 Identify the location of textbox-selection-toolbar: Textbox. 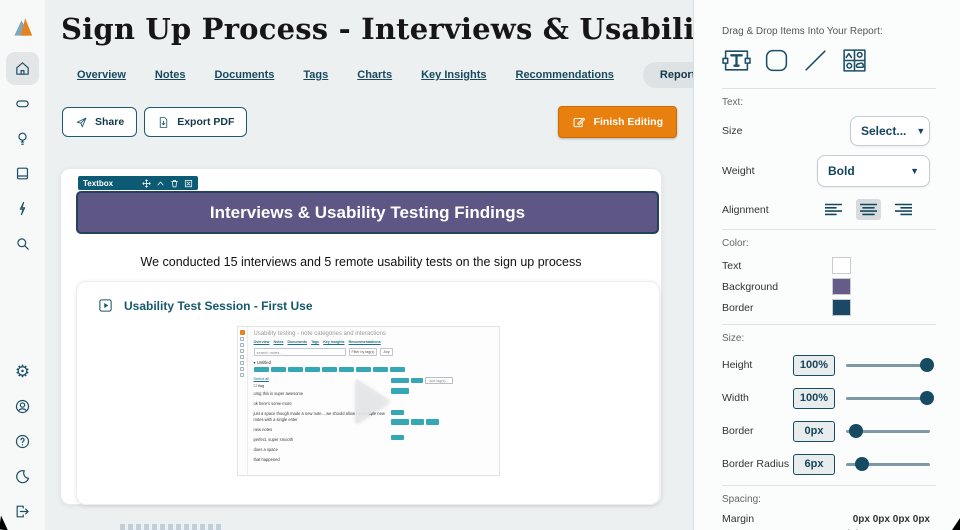
(138, 183).